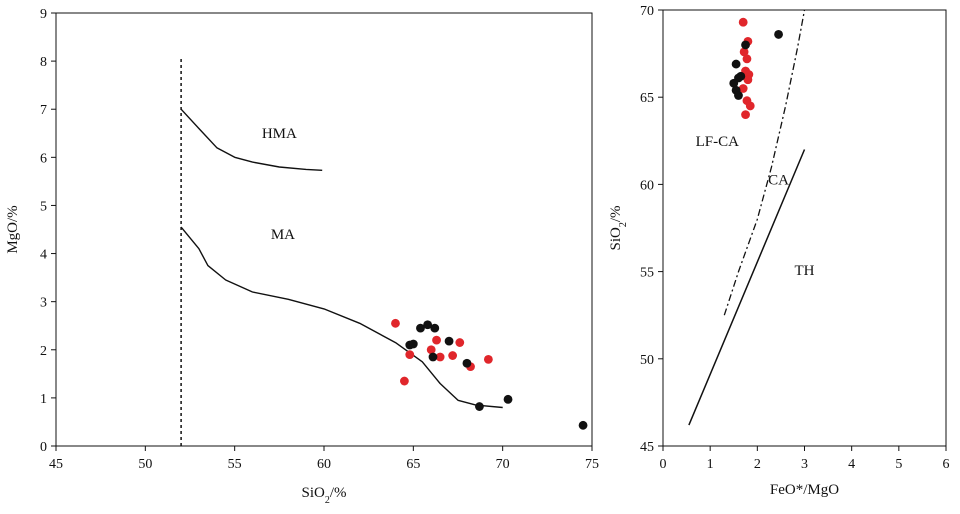 The height and width of the screenshot is (514, 960). I want to click on left-y-tick-label: 2, so click(43, 351).